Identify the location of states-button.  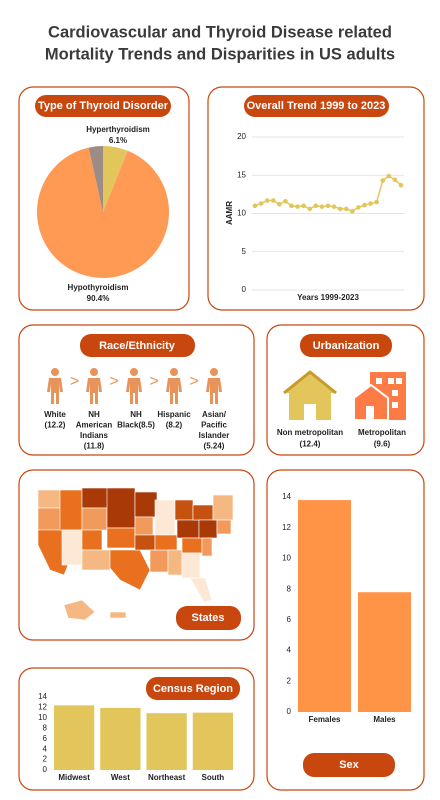
(208, 618).